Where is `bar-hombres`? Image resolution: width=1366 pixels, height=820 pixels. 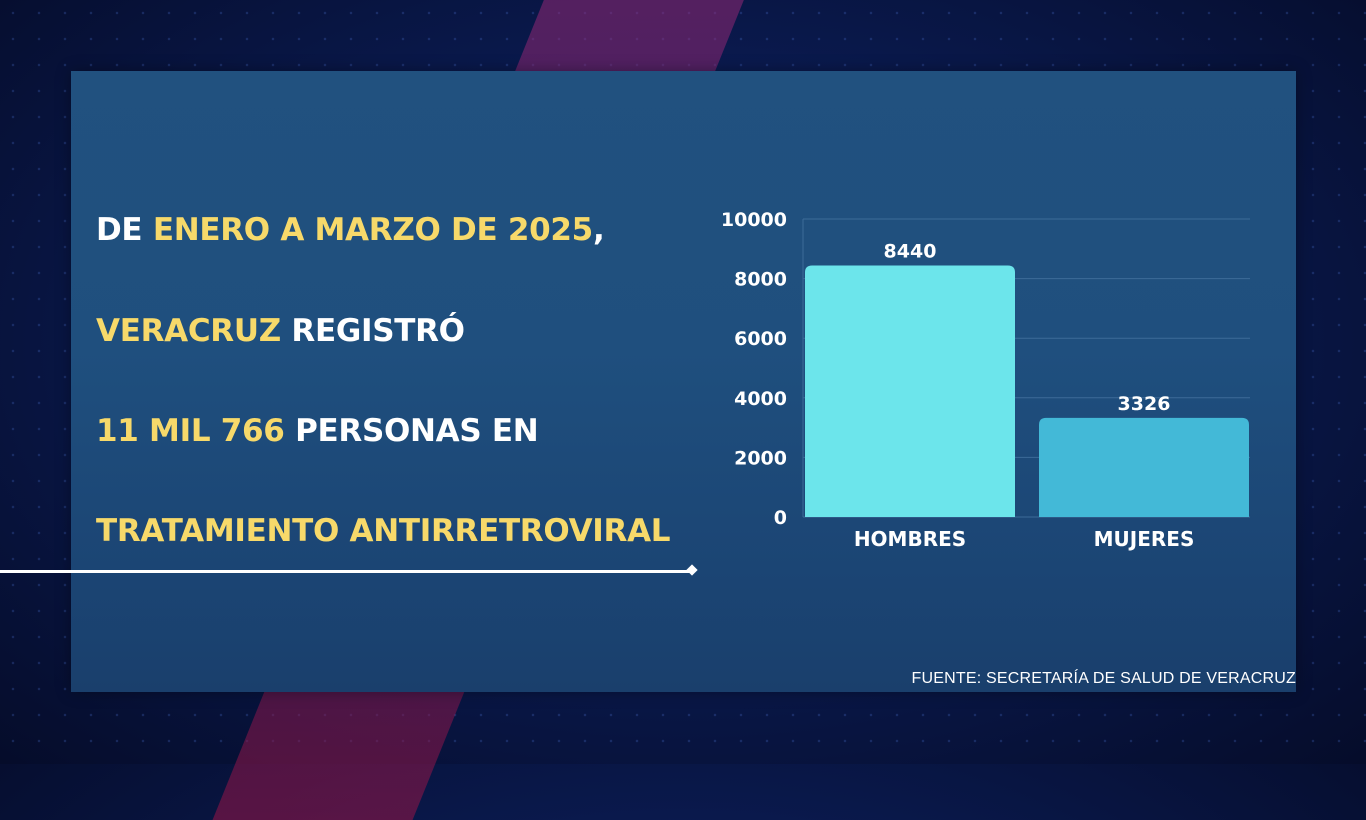
bar-hombres is located at coordinates (910, 391).